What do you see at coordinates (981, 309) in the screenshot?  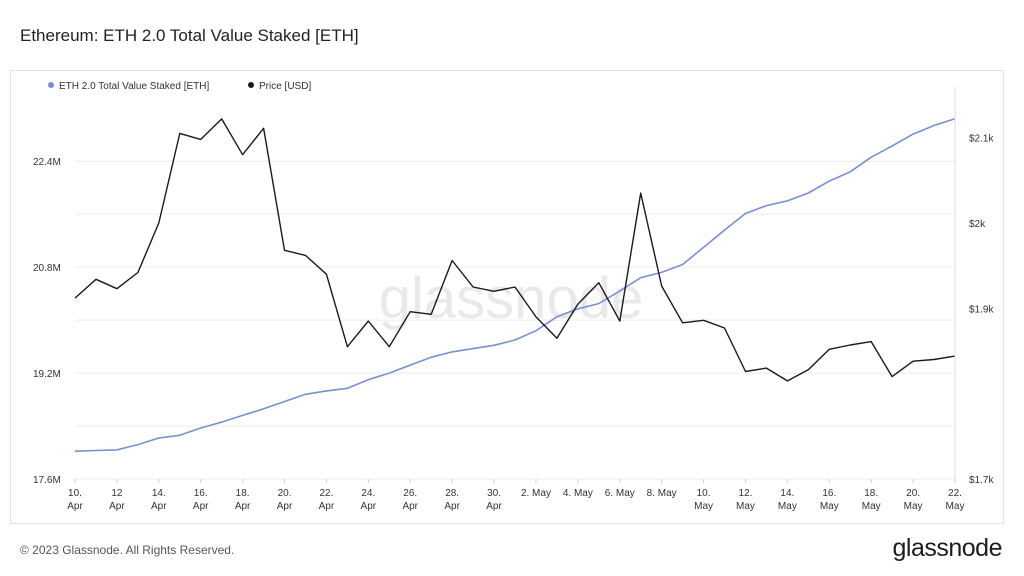 I see `y-right-tick-label: $1.9k` at bounding box center [981, 309].